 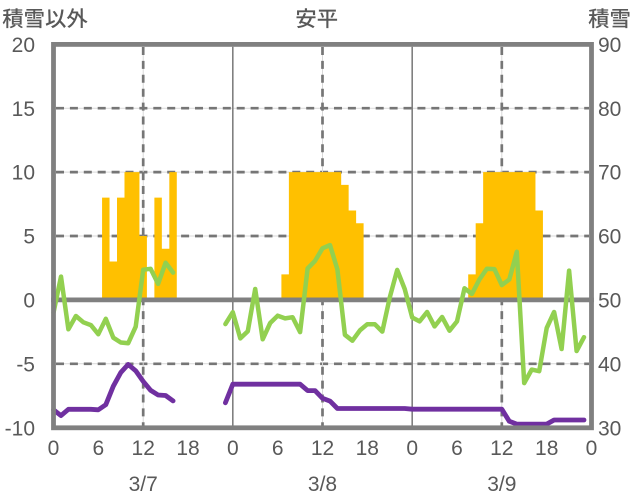 I want to click on svg-text: 15, so click(x=23, y=109).